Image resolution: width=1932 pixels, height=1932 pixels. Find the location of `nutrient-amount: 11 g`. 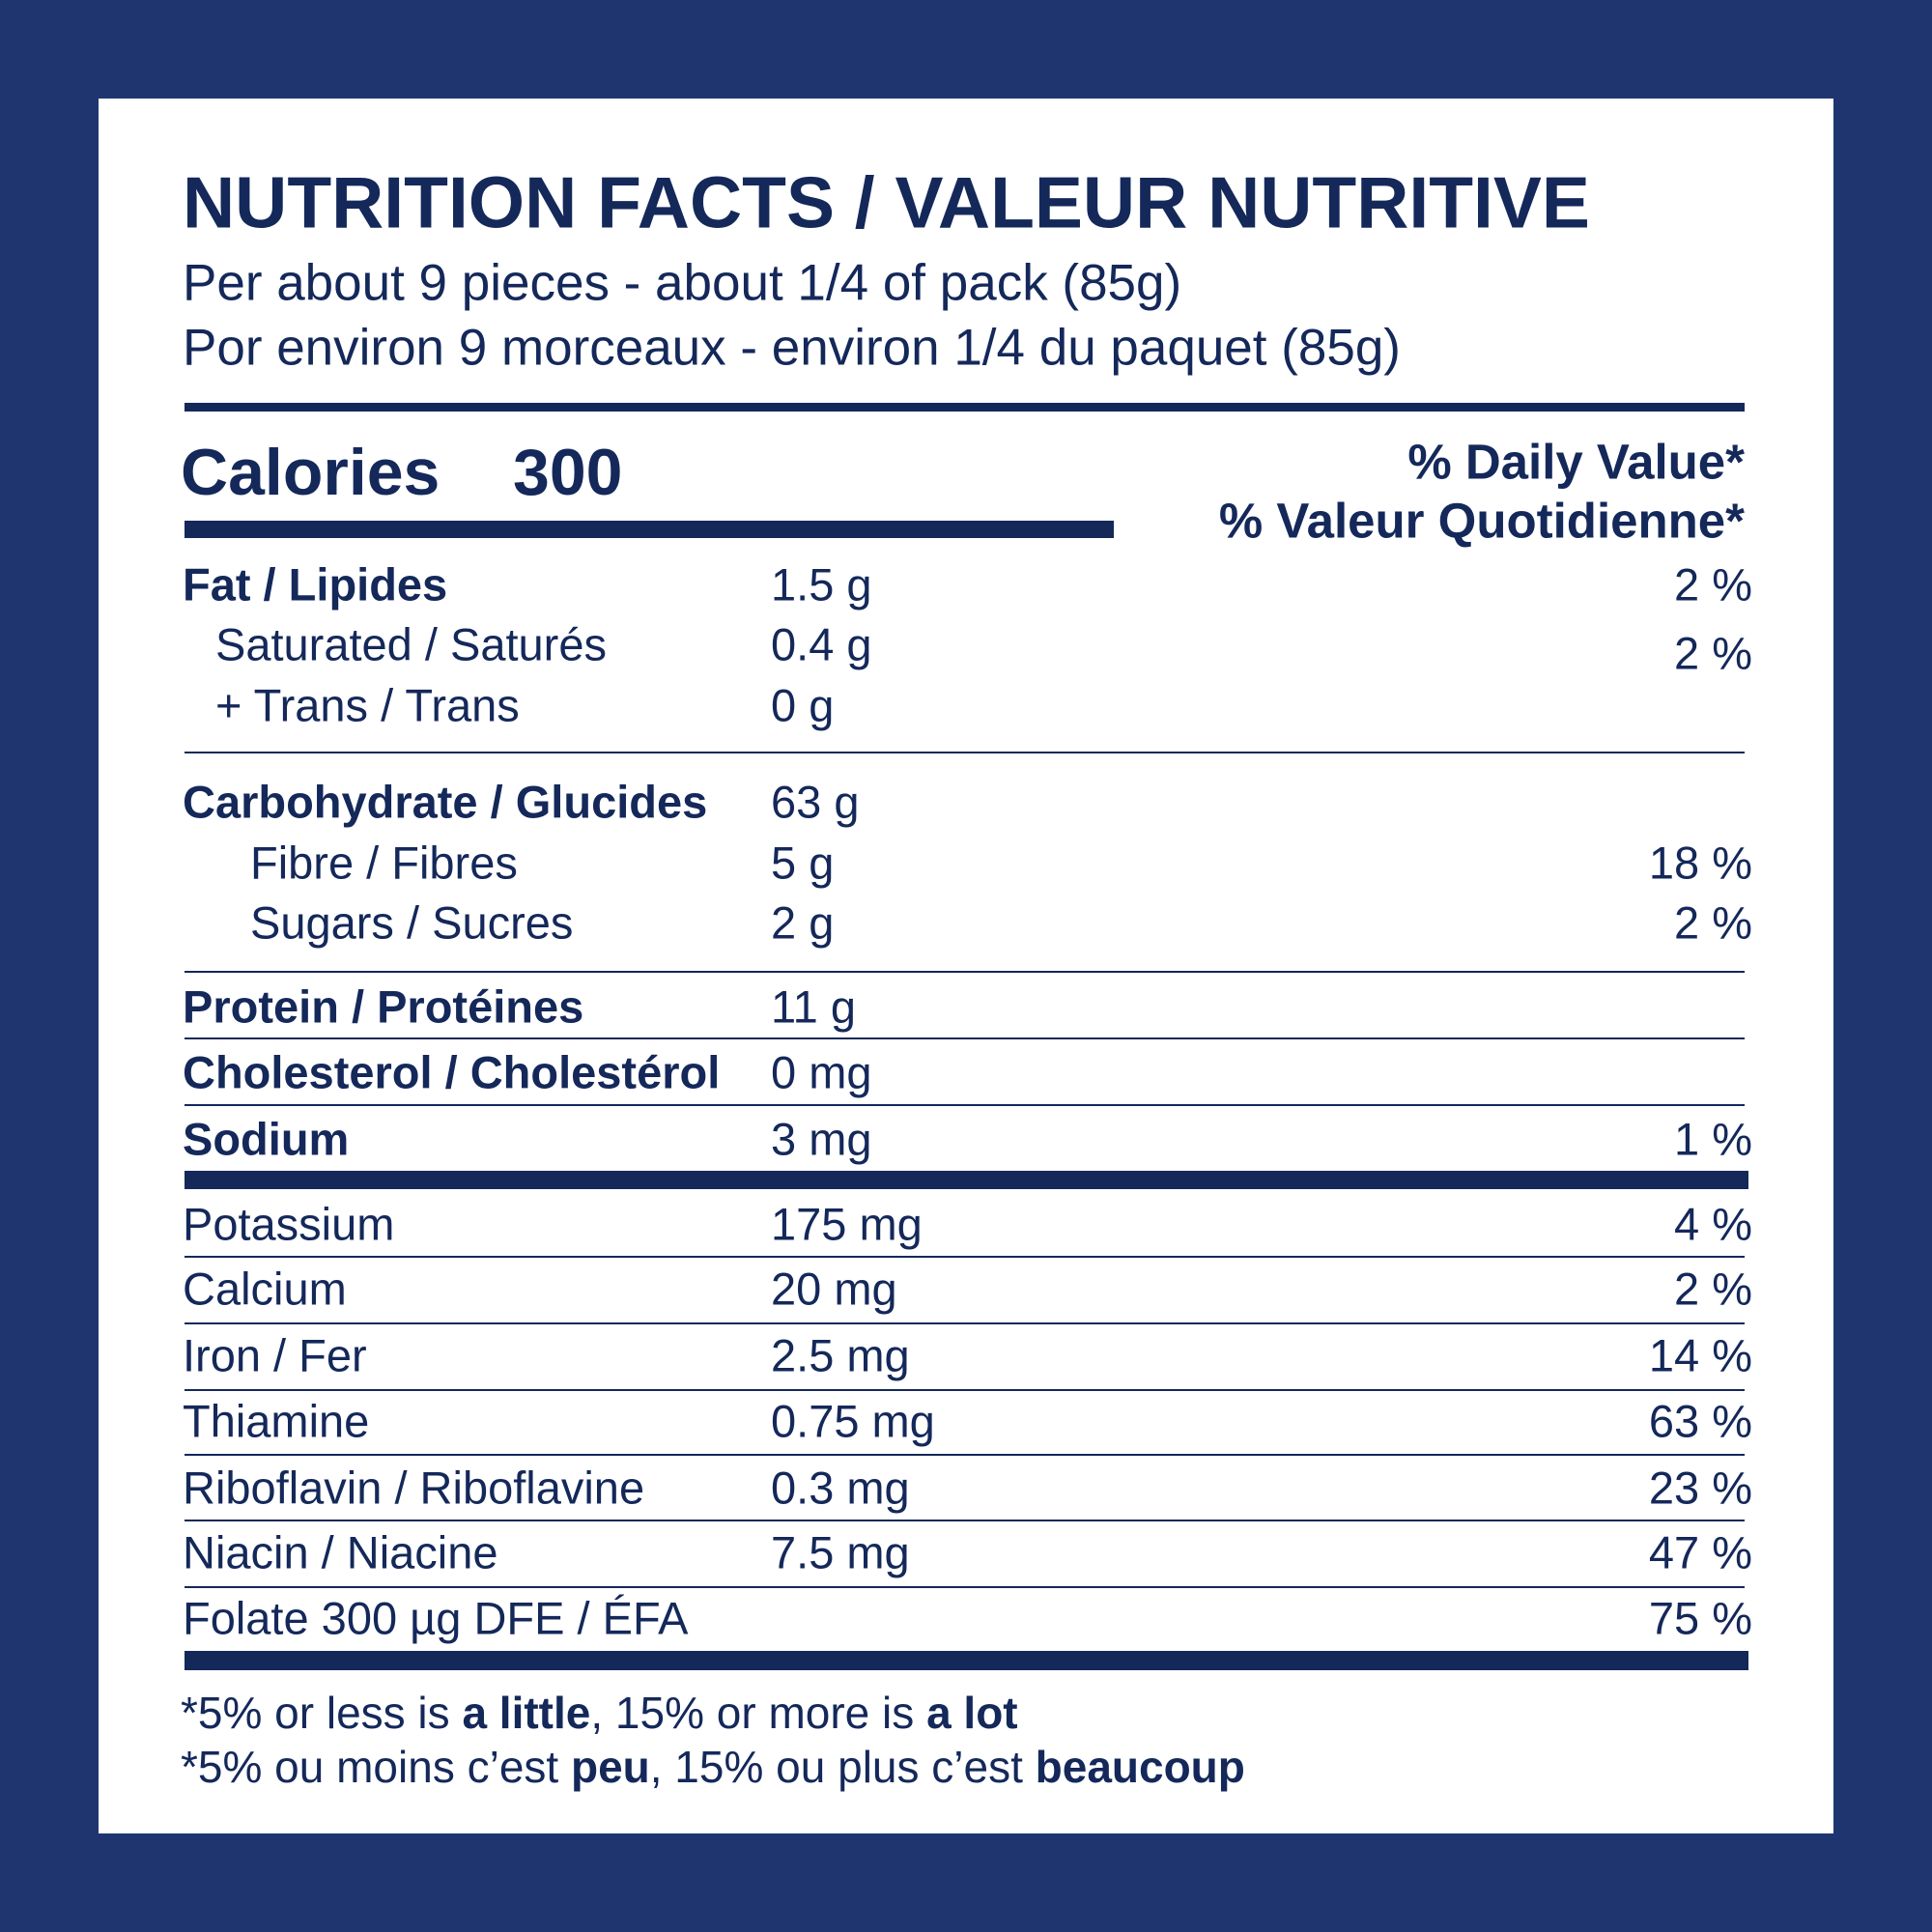

nutrient-amount: 11 g is located at coordinates (813, 1006).